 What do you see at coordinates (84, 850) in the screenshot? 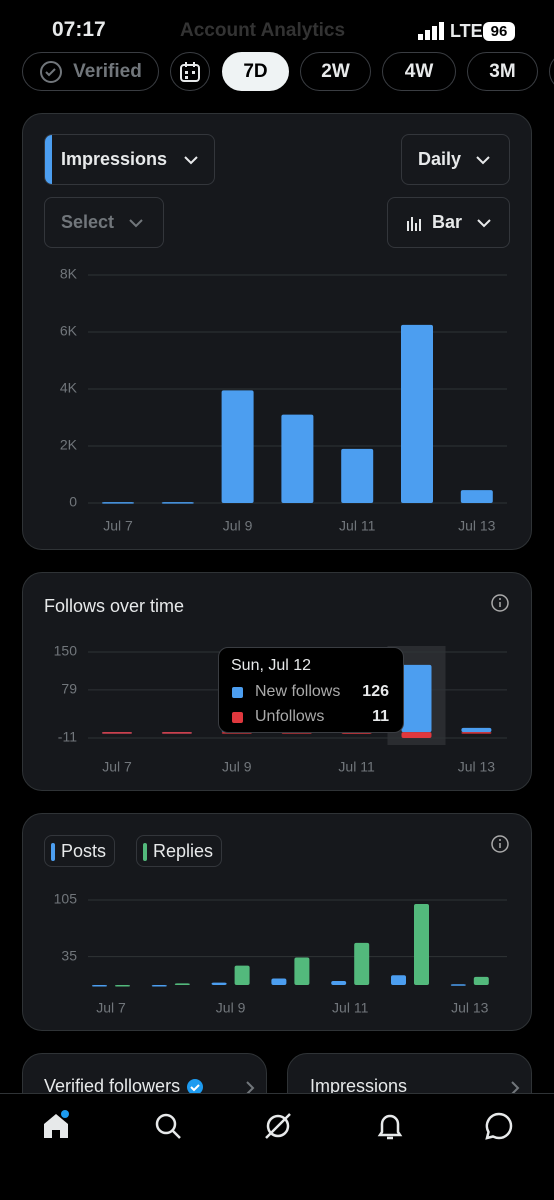
I see `legend-label: Posts` at bounding box center [84, 850].